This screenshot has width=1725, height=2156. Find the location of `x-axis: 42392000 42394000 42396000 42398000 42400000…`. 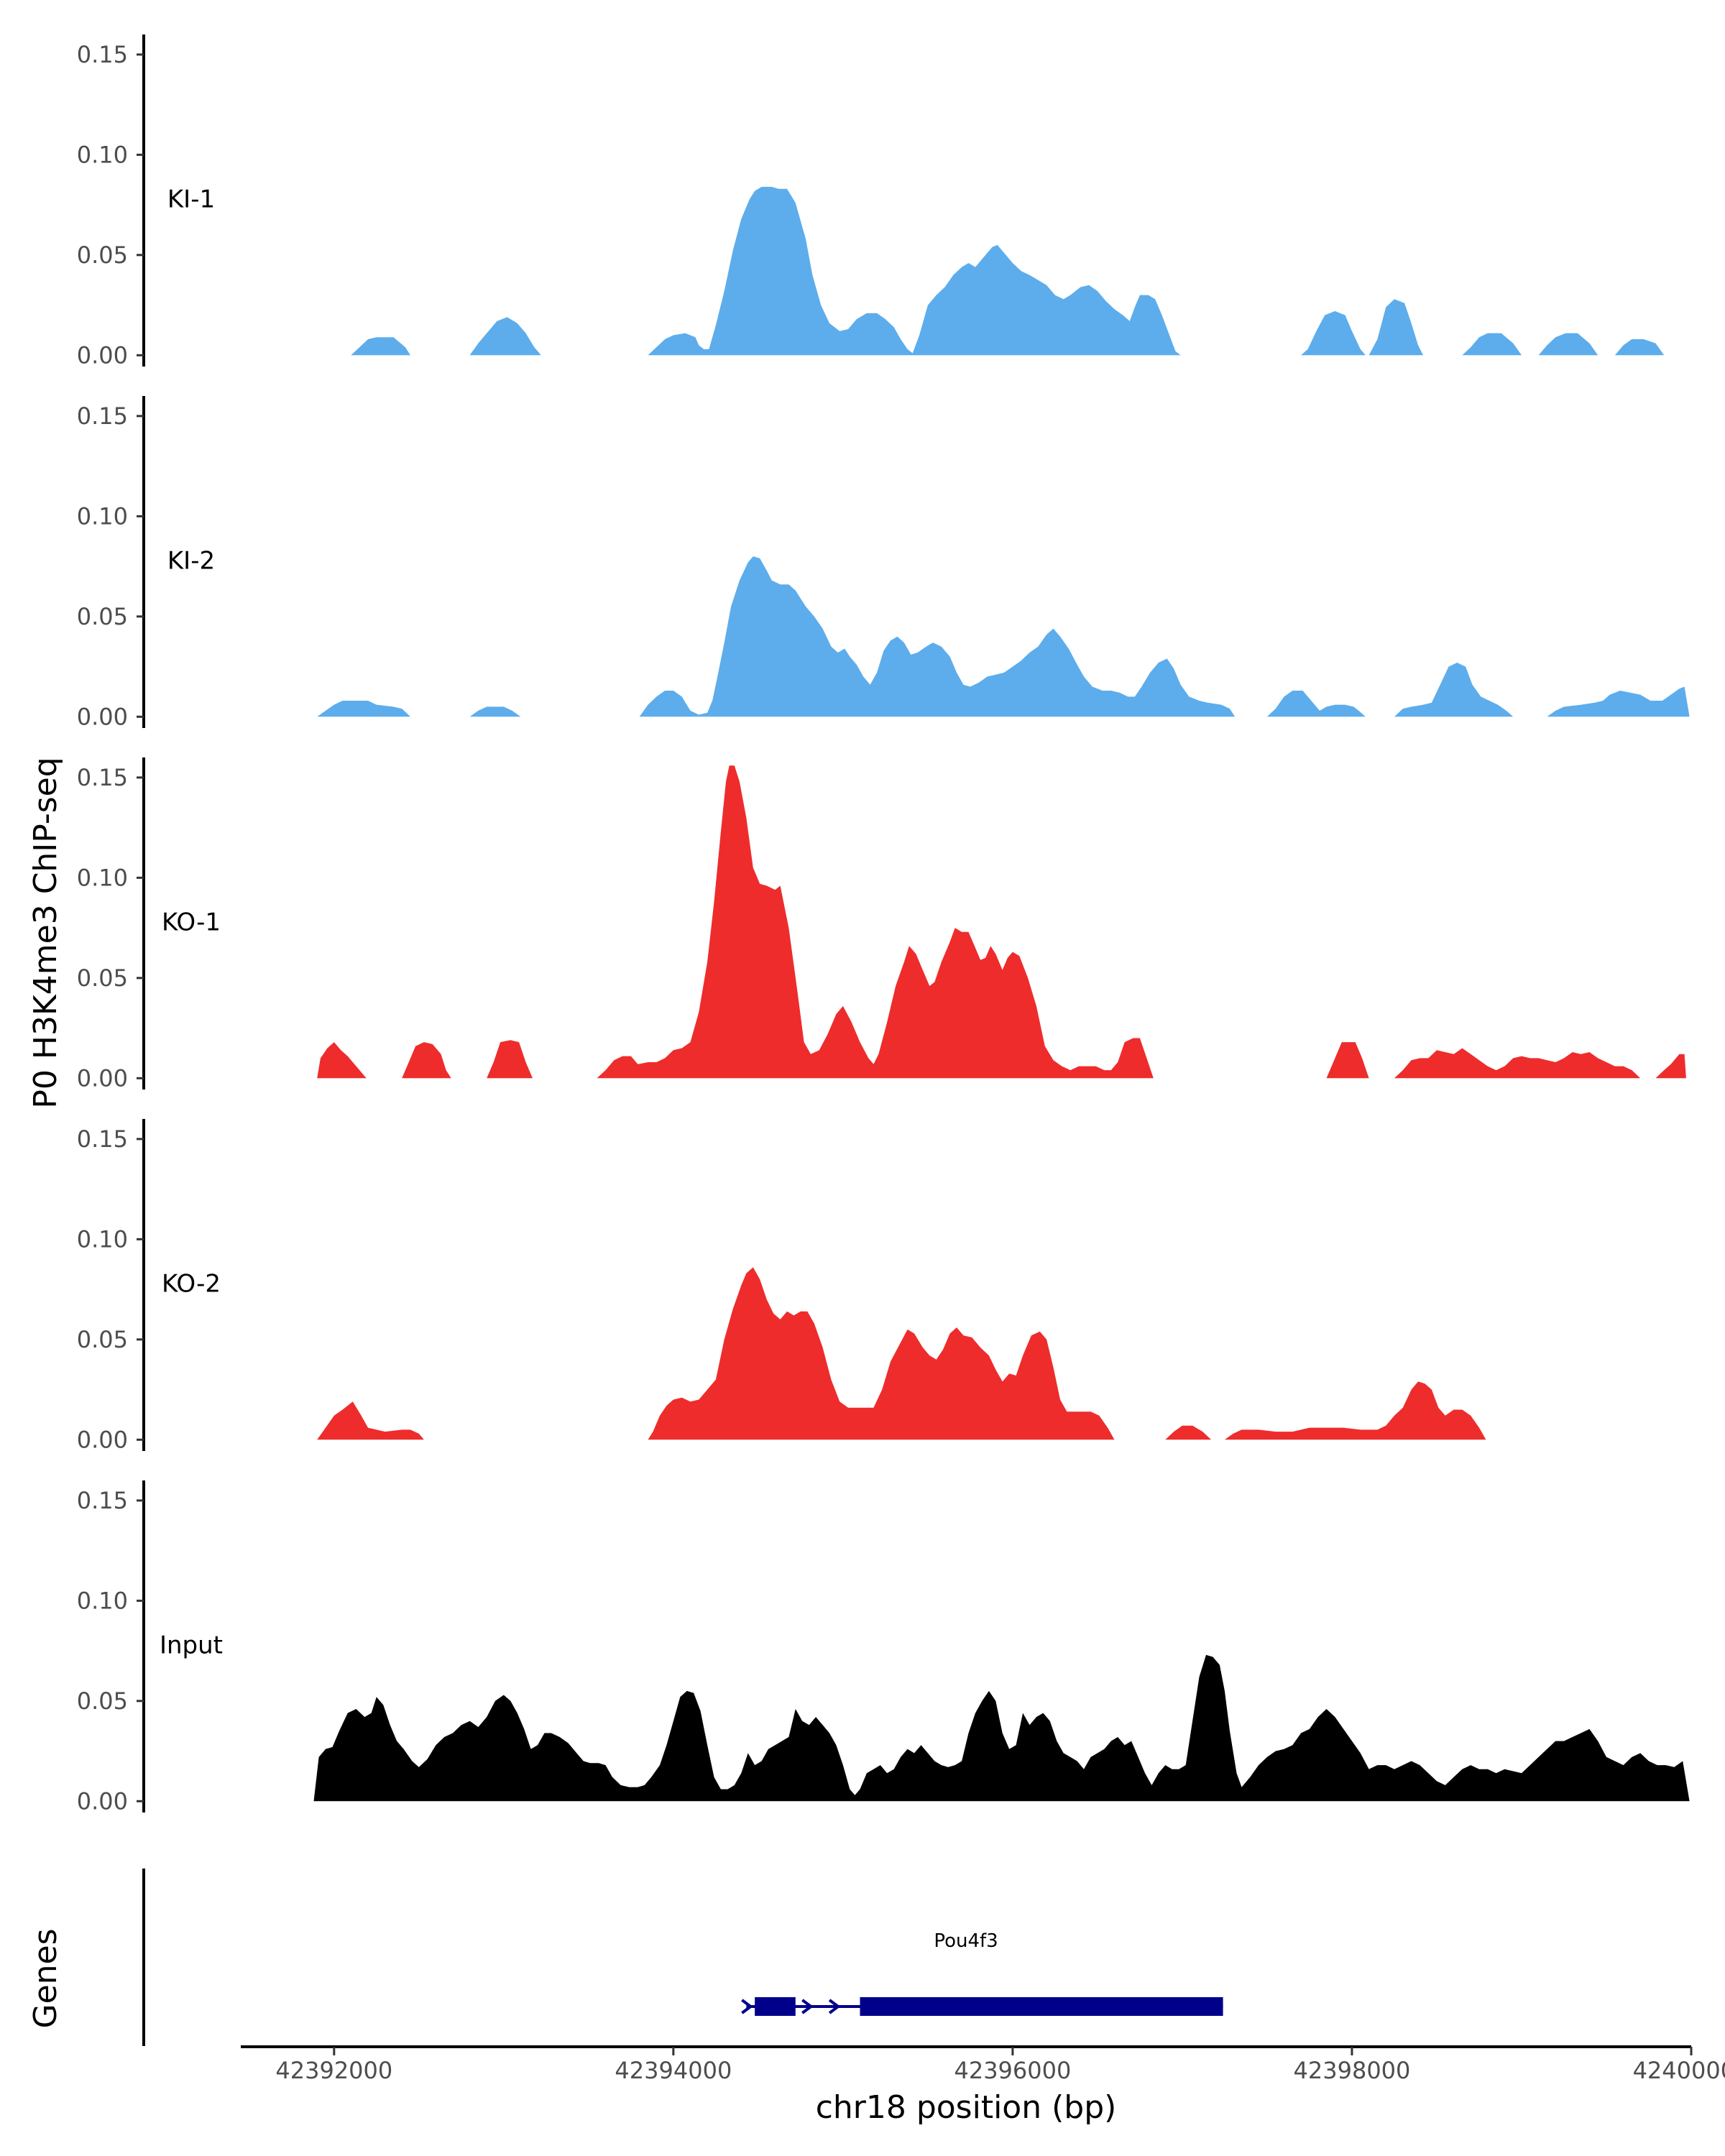

x-axis: 42392000 42394000 42396000 42398000 42400000… is located at coordinates (983, 2085).